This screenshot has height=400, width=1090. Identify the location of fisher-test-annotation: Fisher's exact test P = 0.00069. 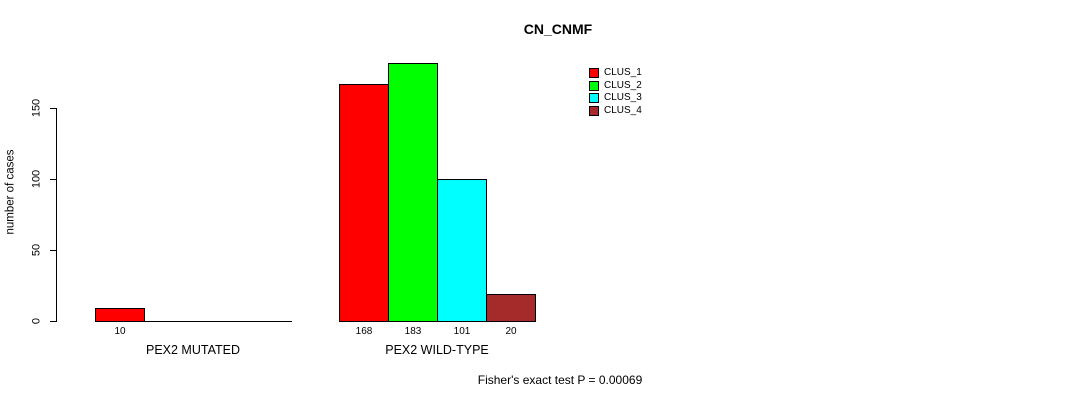
(560, 380).